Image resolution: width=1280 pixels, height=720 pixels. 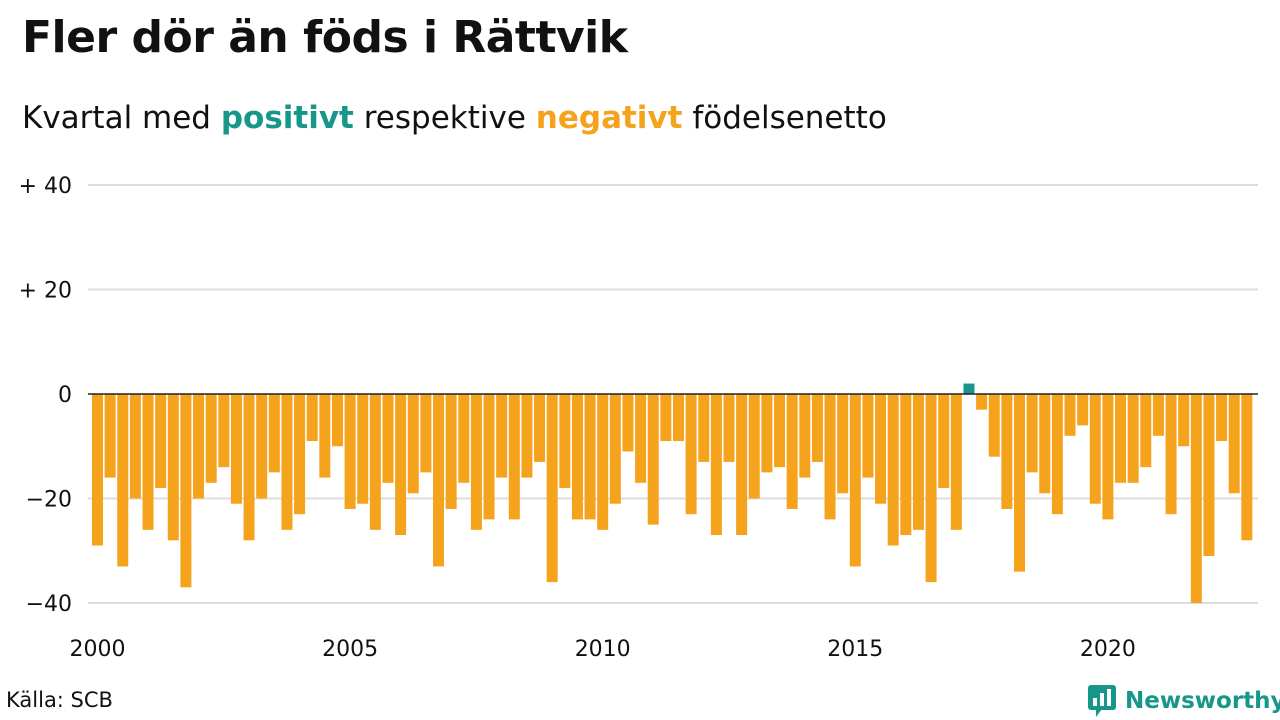 What do you see at coordinates (98, 649) in the screenshot?
I see `x-tick-label: 2000` at bounding box center [98, 649].